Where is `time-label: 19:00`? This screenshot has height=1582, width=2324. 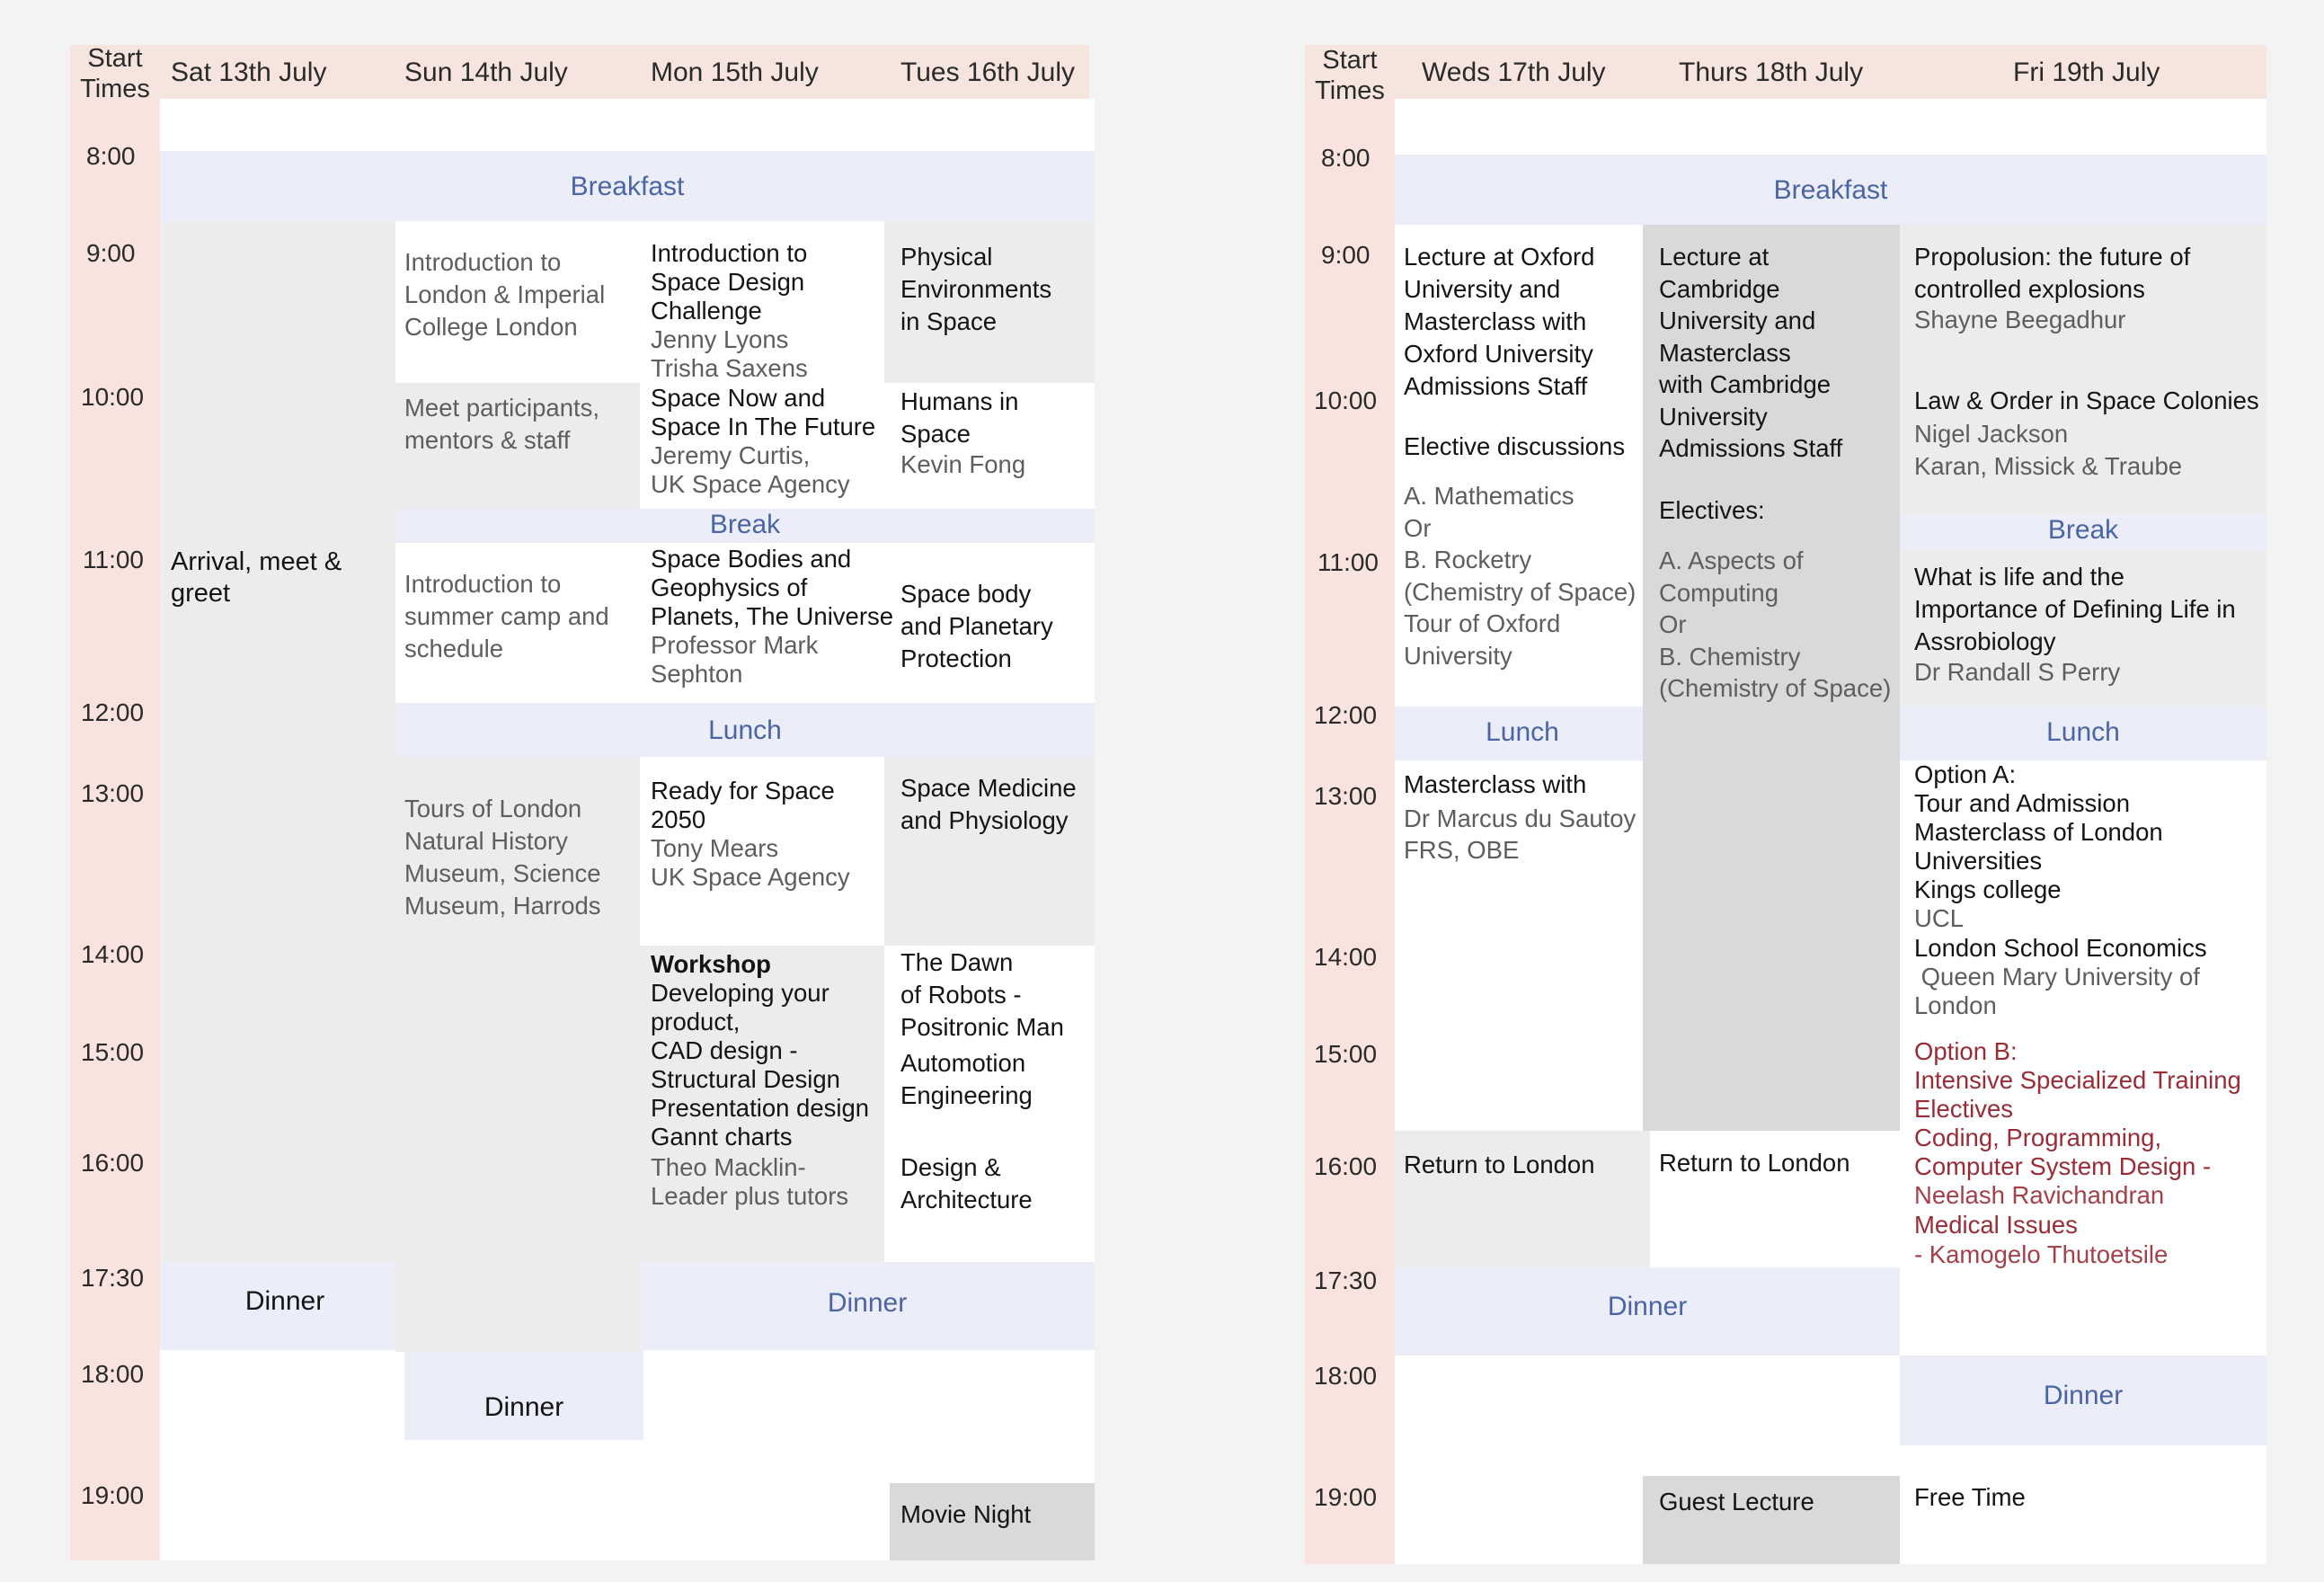
time-label: 19:00 is located at coordinates (113, 1495).